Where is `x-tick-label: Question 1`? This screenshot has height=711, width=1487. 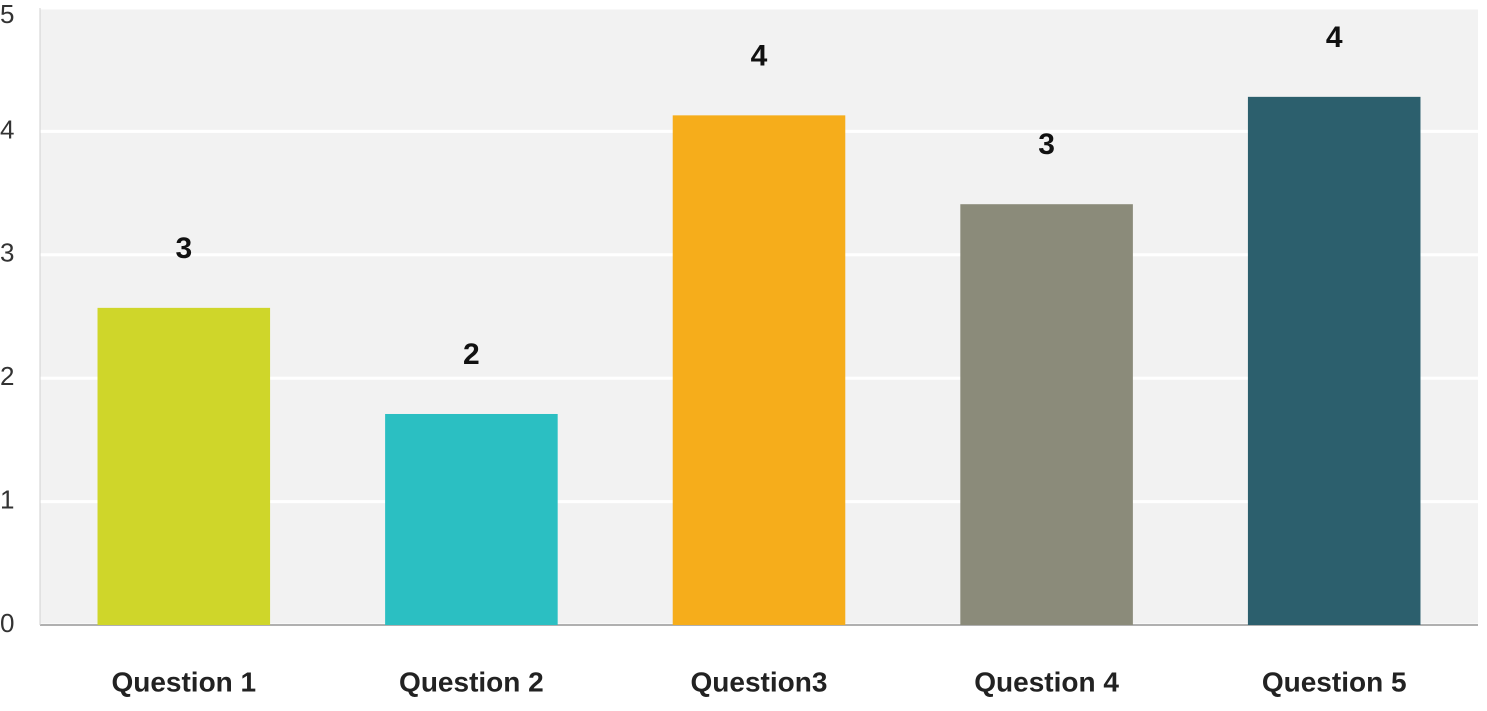
x-tick-label: Question 1 is located at coordinates (183, 681).